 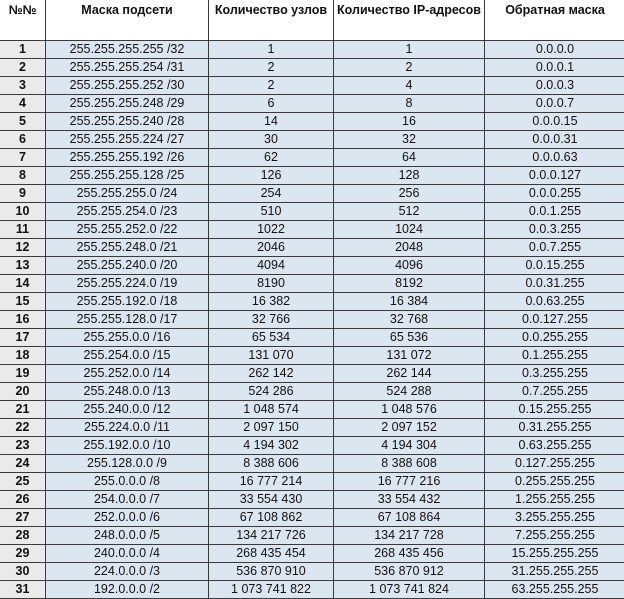 I want to click on cell-number: 21, so click(x=23, y=409).